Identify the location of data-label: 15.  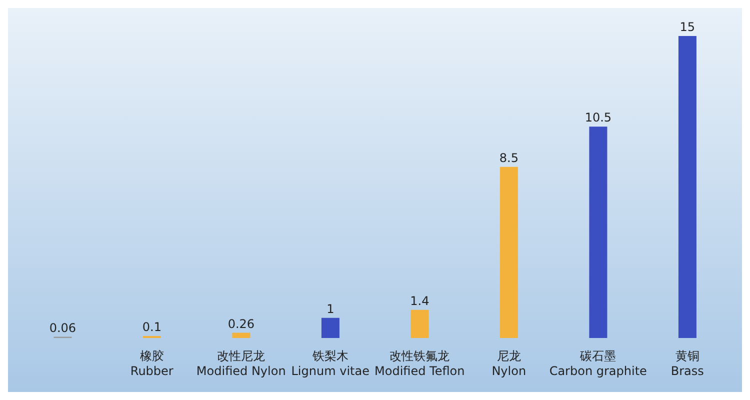
(688, 27).